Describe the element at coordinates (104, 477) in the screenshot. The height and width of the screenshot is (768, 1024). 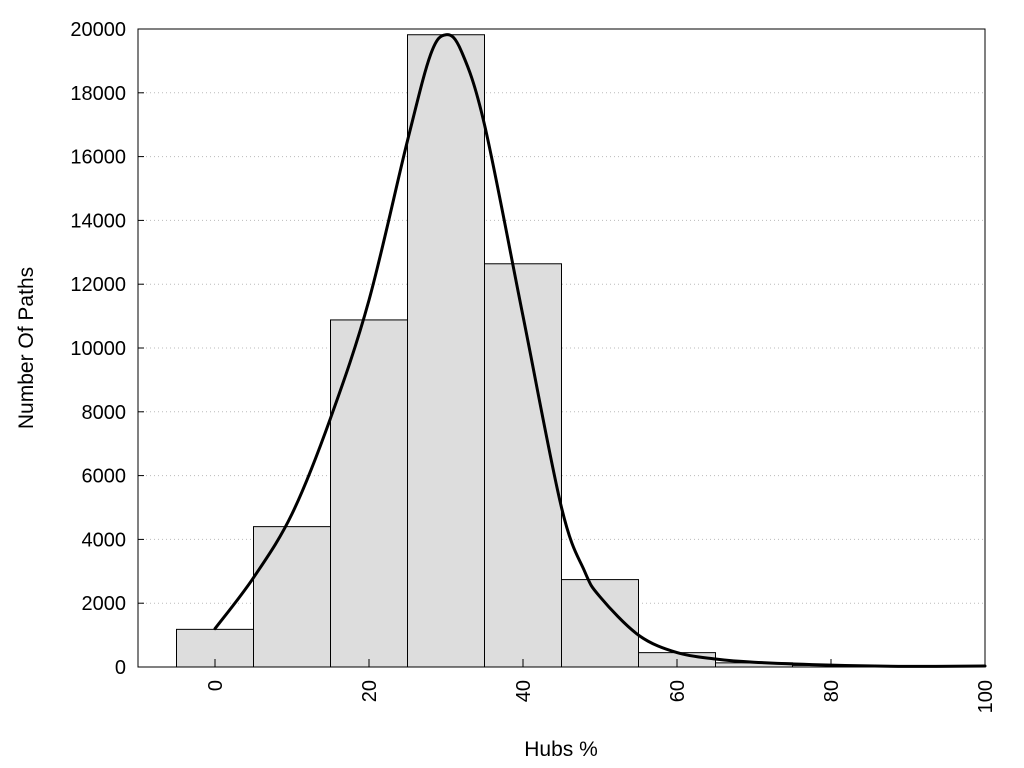
I see `y-tick-label: 6000` at that location.